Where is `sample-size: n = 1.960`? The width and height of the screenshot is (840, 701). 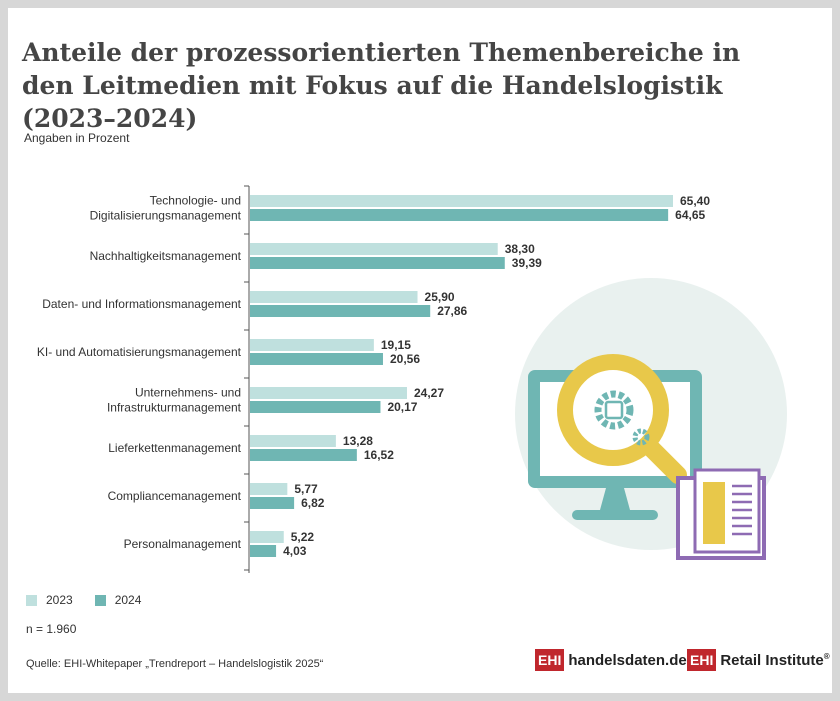
sample-size: n = 1.960 is located at coordinates (51, 629).